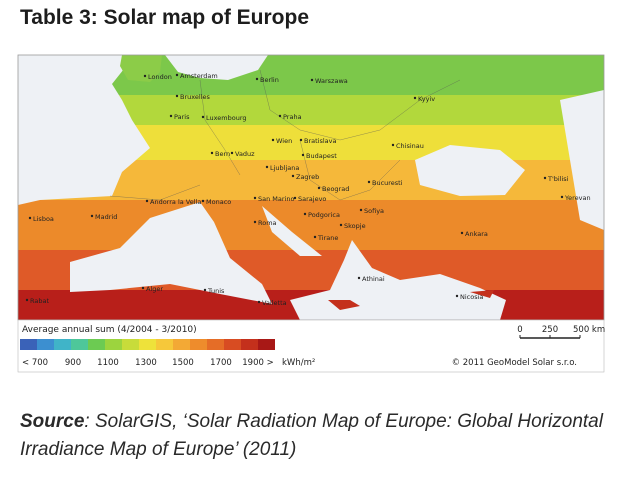  I want to click on scale-label: 500 km, so click(589, 330).